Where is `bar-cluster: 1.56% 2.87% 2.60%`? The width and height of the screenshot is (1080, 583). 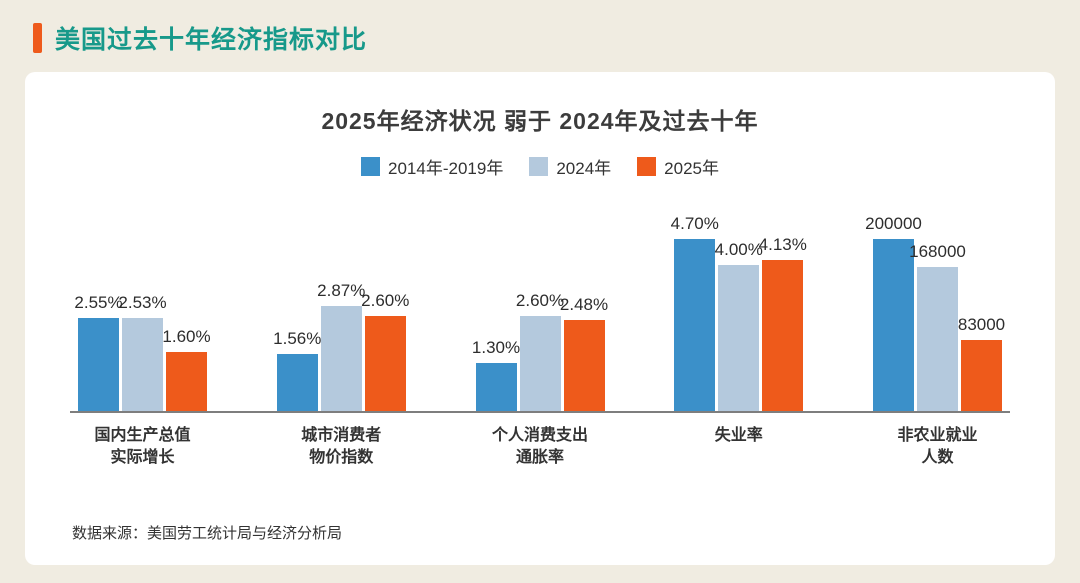
bar-cluster: 1.56% 2.87% 2.60% is located at coordinates (341, 309).